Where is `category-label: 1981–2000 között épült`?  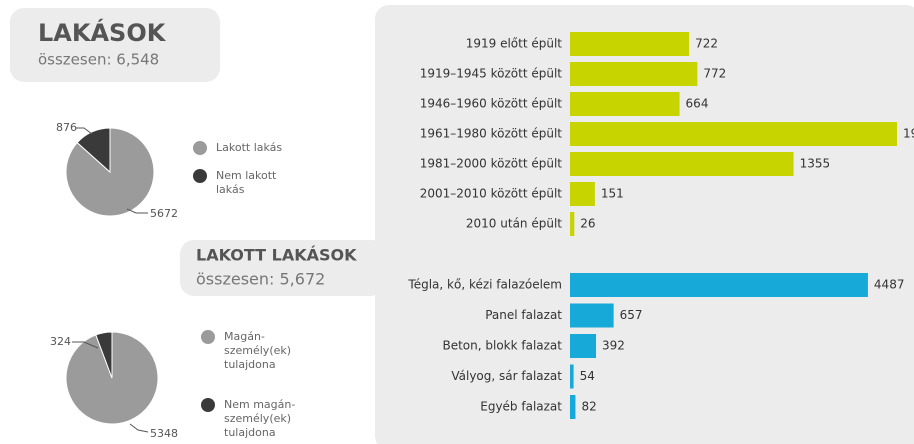 category-label: 1981–2000 között épült is located at coordinates (491, 164).